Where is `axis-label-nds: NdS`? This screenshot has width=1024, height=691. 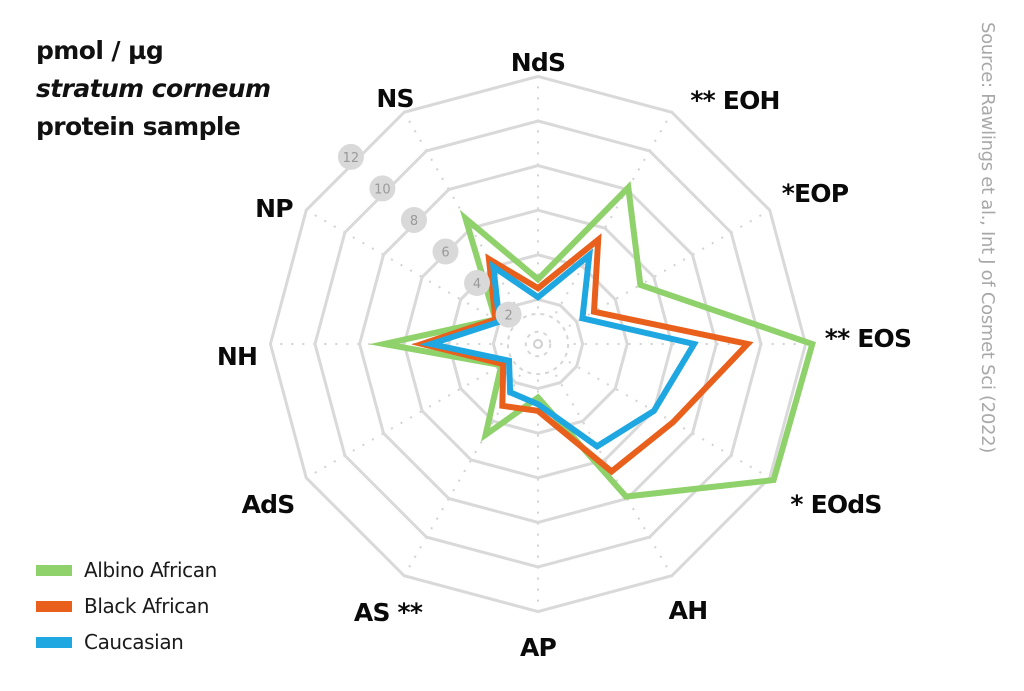
axis-label-nds: NdS is located at coordinates (538, 62).